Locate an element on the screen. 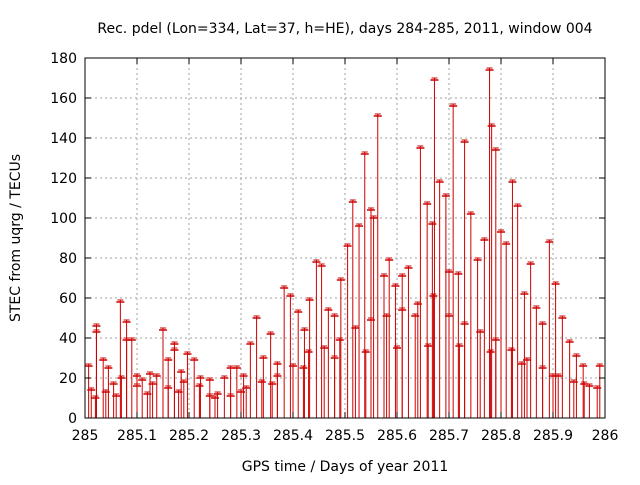 The width and height of the screenshot is (640, 485). y-tick-label: 100 is located at coordinates (63, 219).